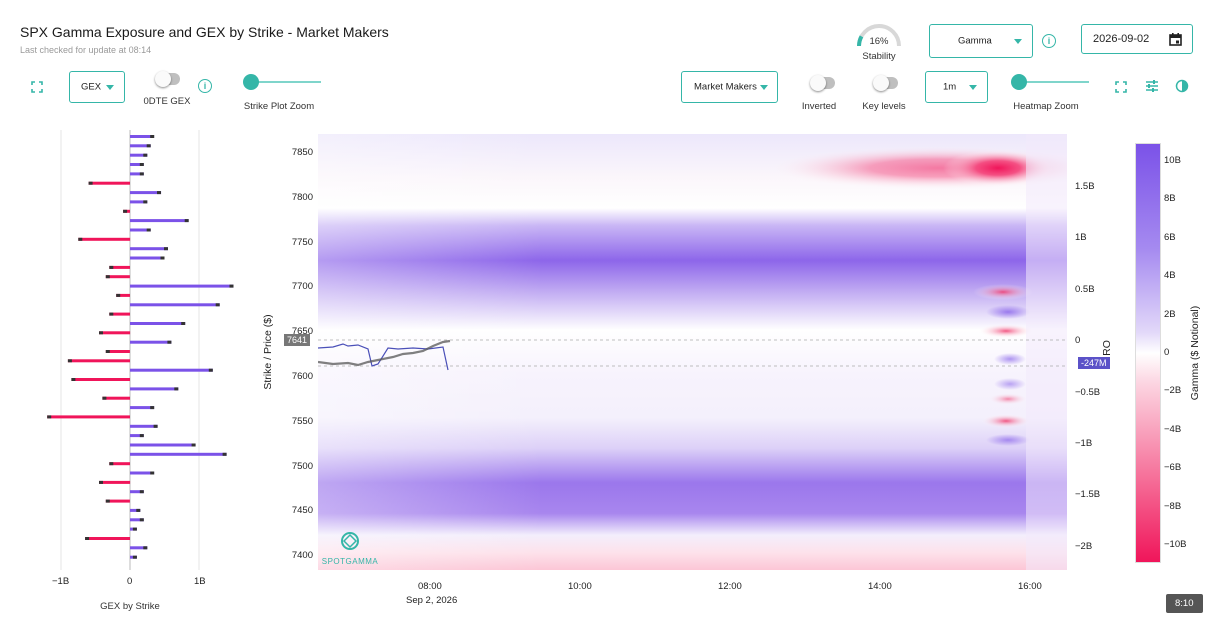 The width and height of the screenshot is (1232, 625). What do you see at coordinates (350, 561) in the screenshot?
I see `logo-text: SPOTGAMMA` at bounding box center [350, 561].